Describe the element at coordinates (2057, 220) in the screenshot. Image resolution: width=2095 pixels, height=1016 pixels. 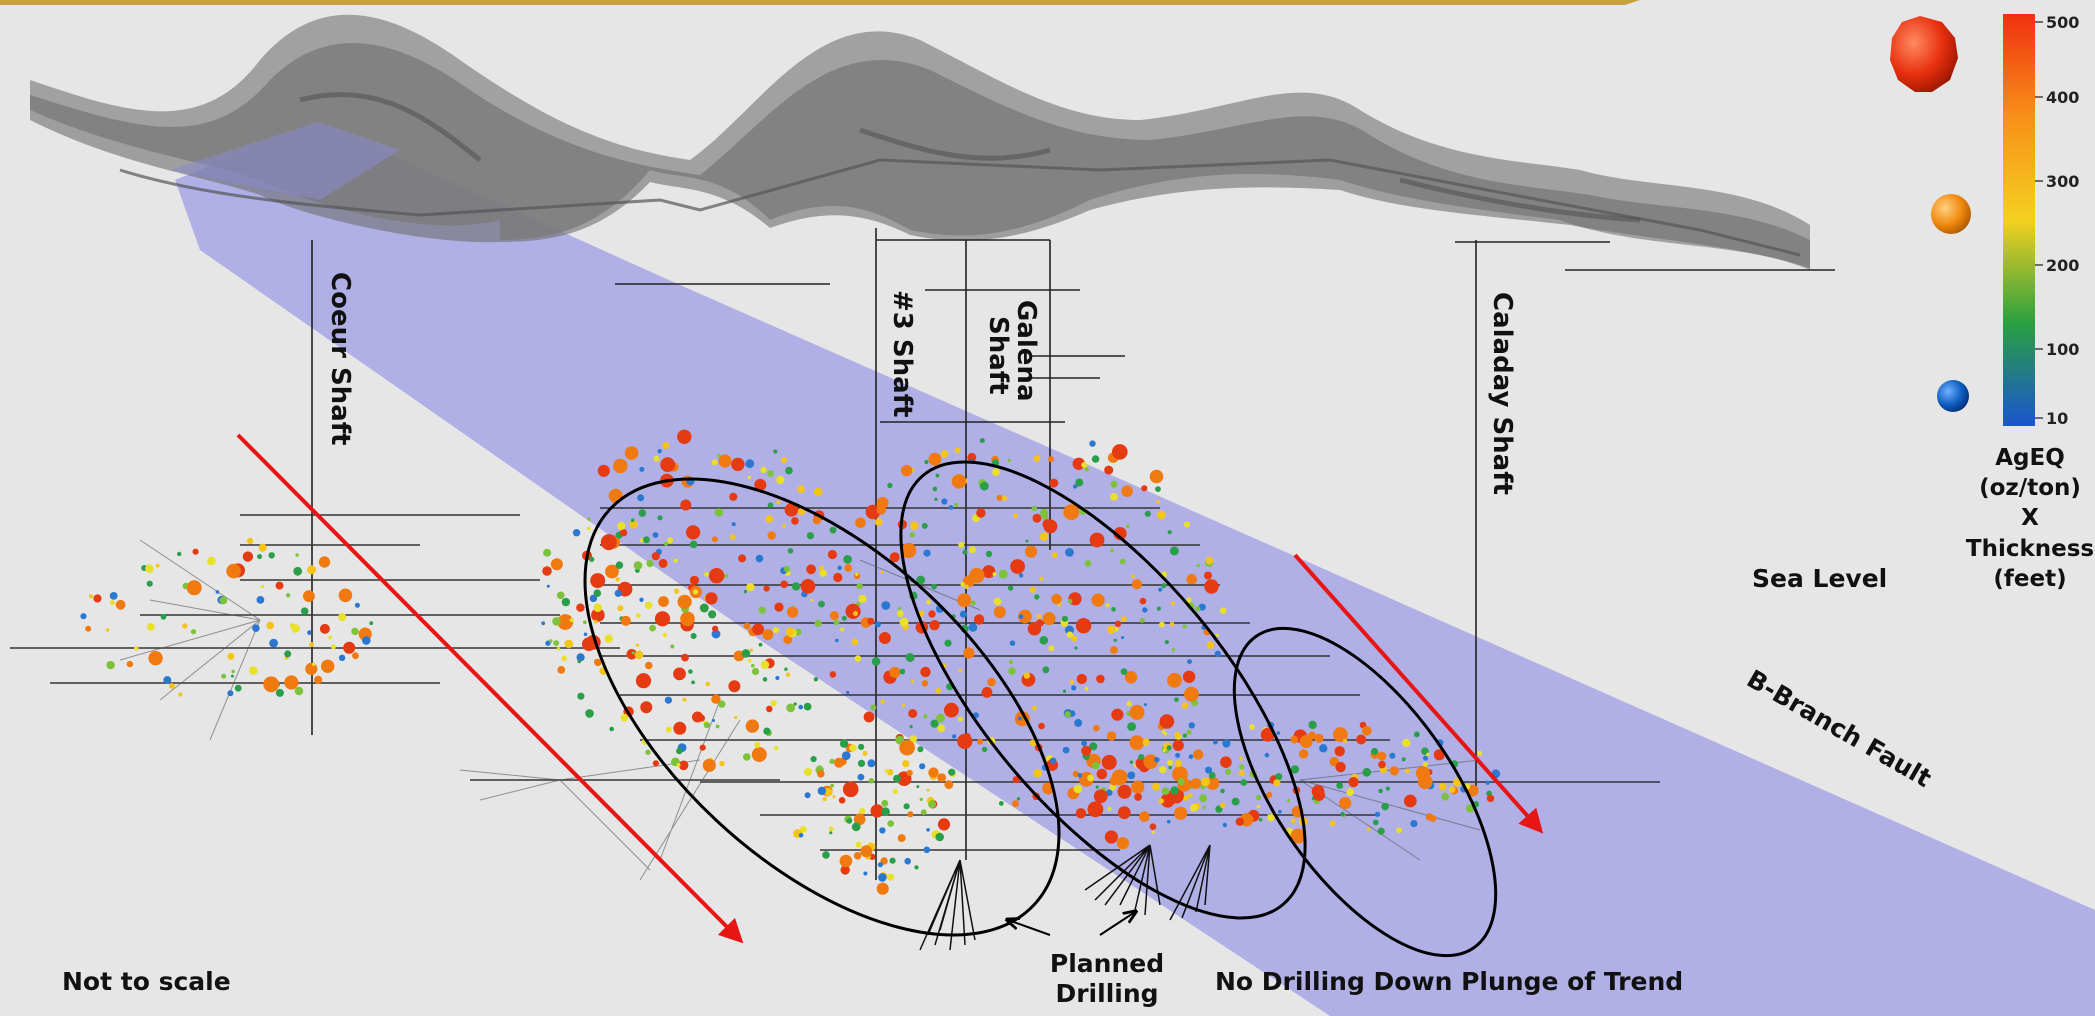
I see `color-scale-ticks: 500 400 300 200 100 10` at that location.